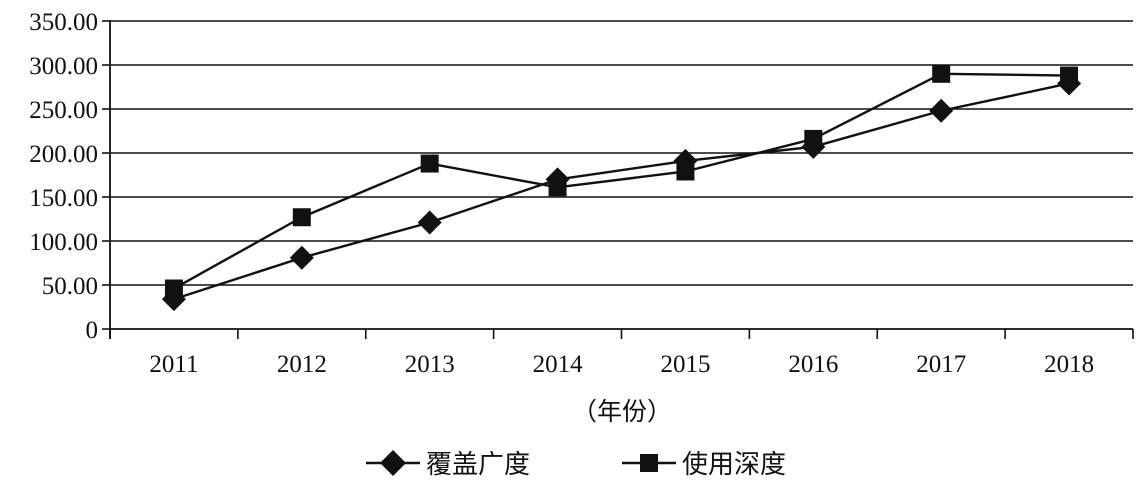 Image resolution: width=1143 pixels, height=488 pixels. What do you see at coordinates (813, 138) in the screenshot?
I see `series-2-point-2016` at bounding box center [813, 138].